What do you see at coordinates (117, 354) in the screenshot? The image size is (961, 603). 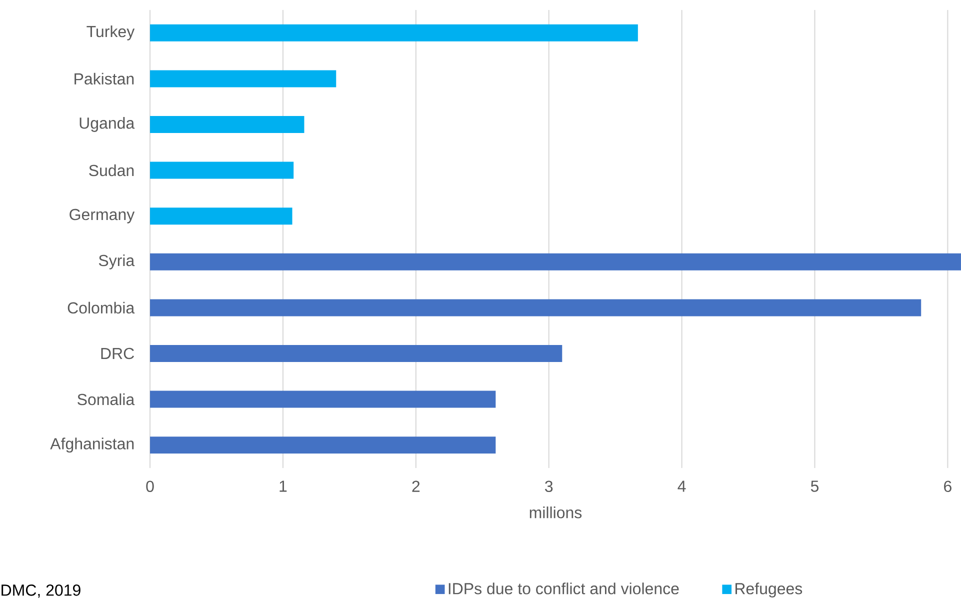 I see `y-tick-label: DRC` at bounding box center [117, 354].